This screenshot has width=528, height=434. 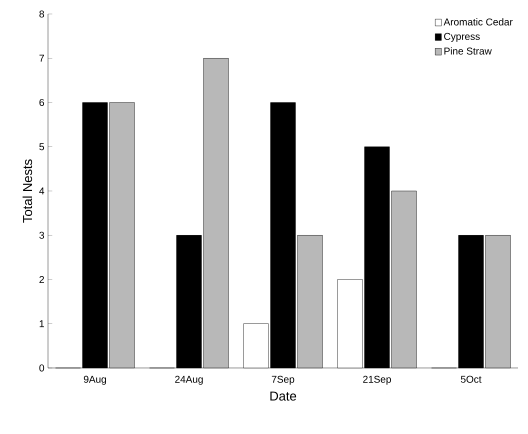 I want to click on x-tick-label: 9Aug, so click(x=95, y=380).